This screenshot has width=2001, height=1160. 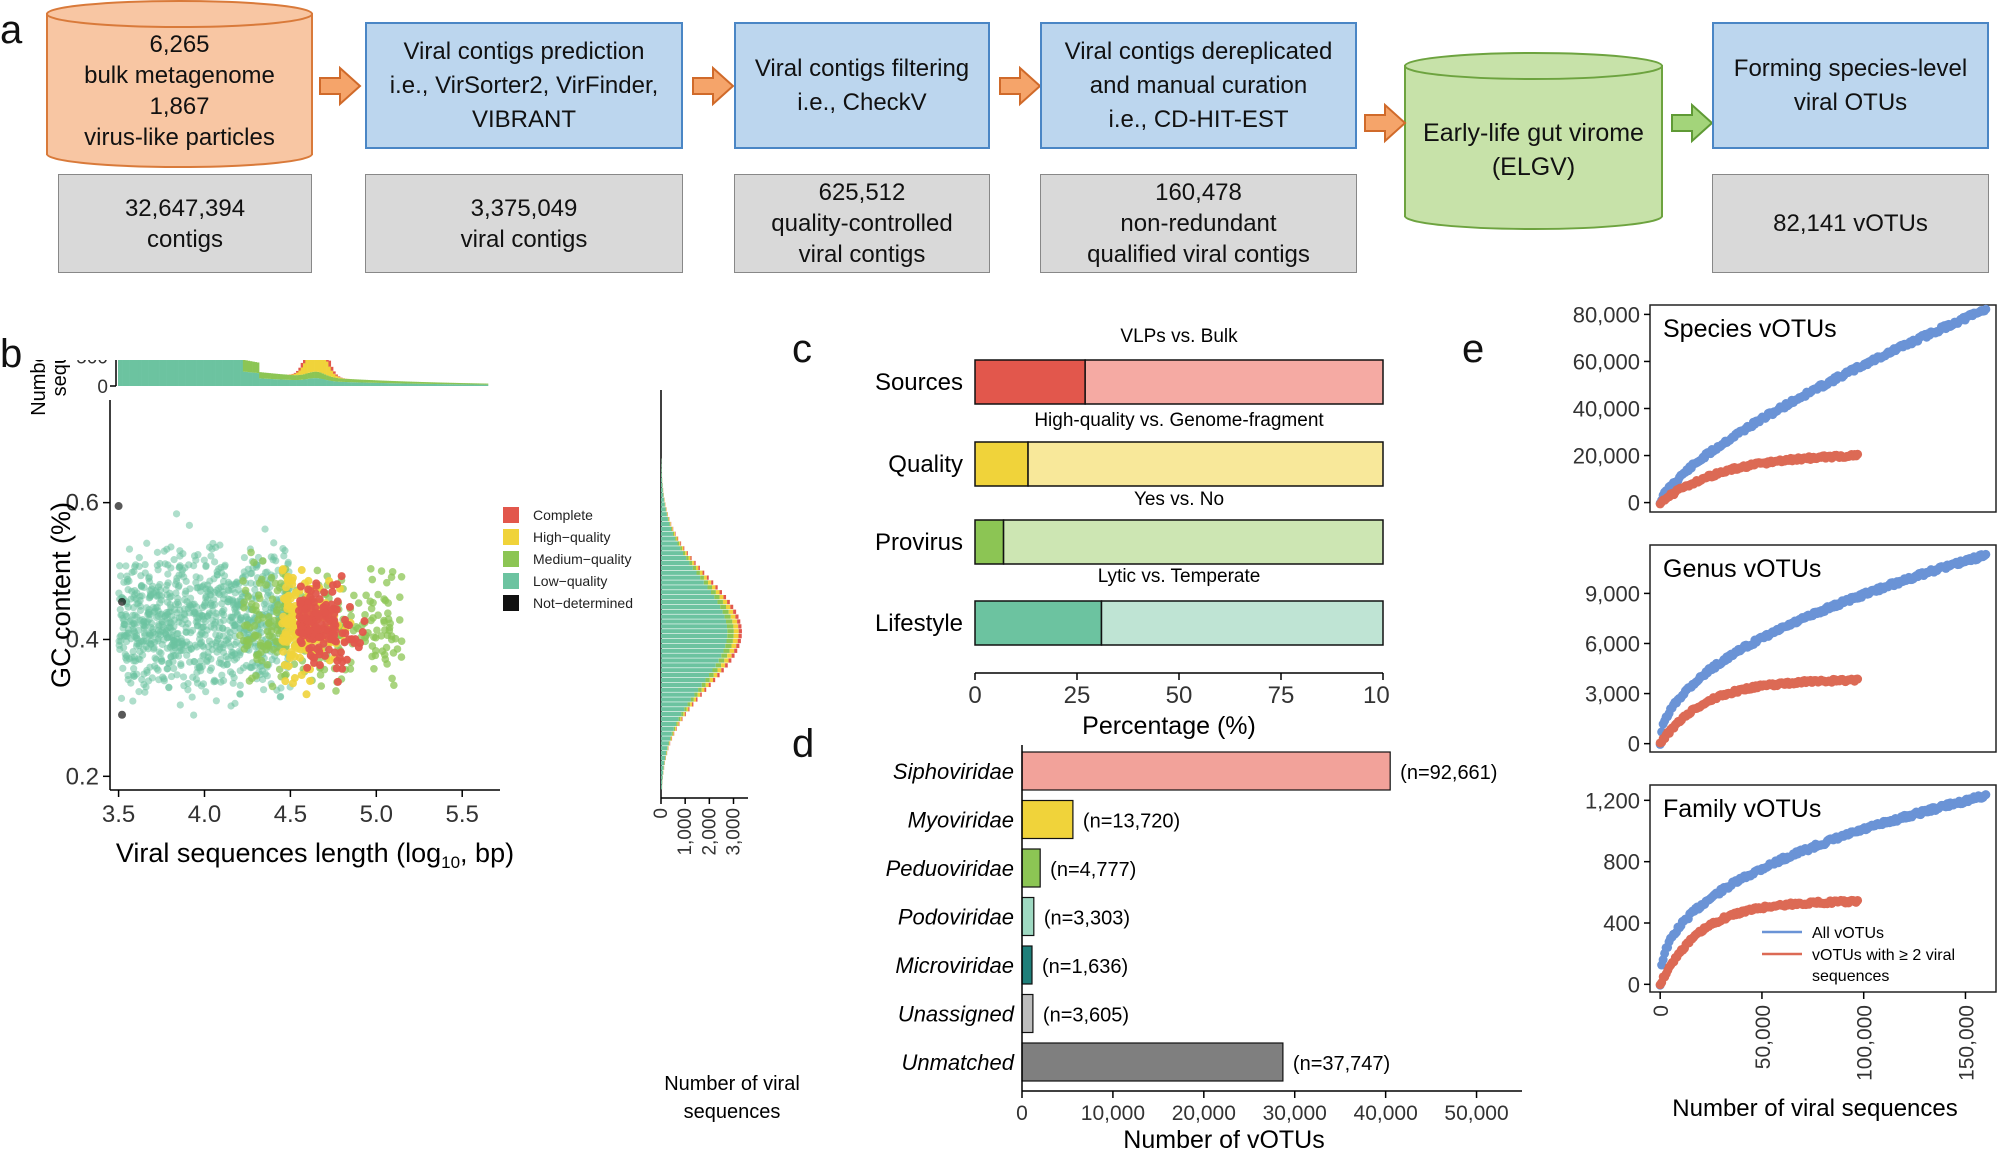 I want to click on d-category-label: Podoviridae, so click(x=956, y=917).